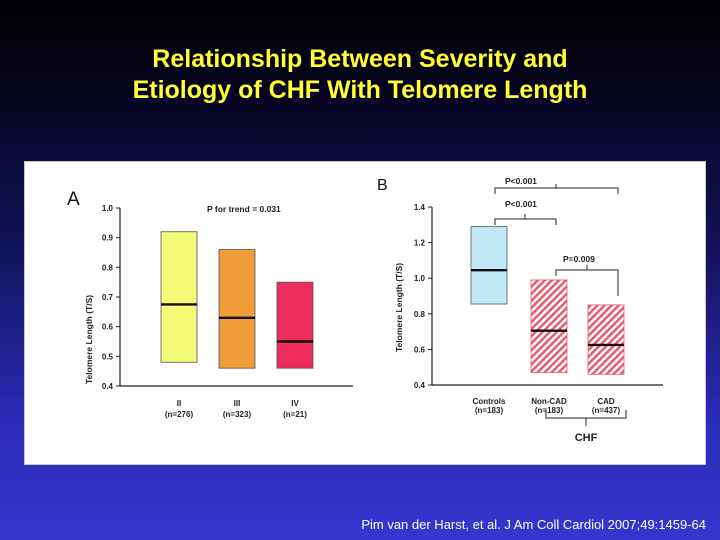  I want to click on panel-b-y-tick-label: 1.0, so click(420, 278).